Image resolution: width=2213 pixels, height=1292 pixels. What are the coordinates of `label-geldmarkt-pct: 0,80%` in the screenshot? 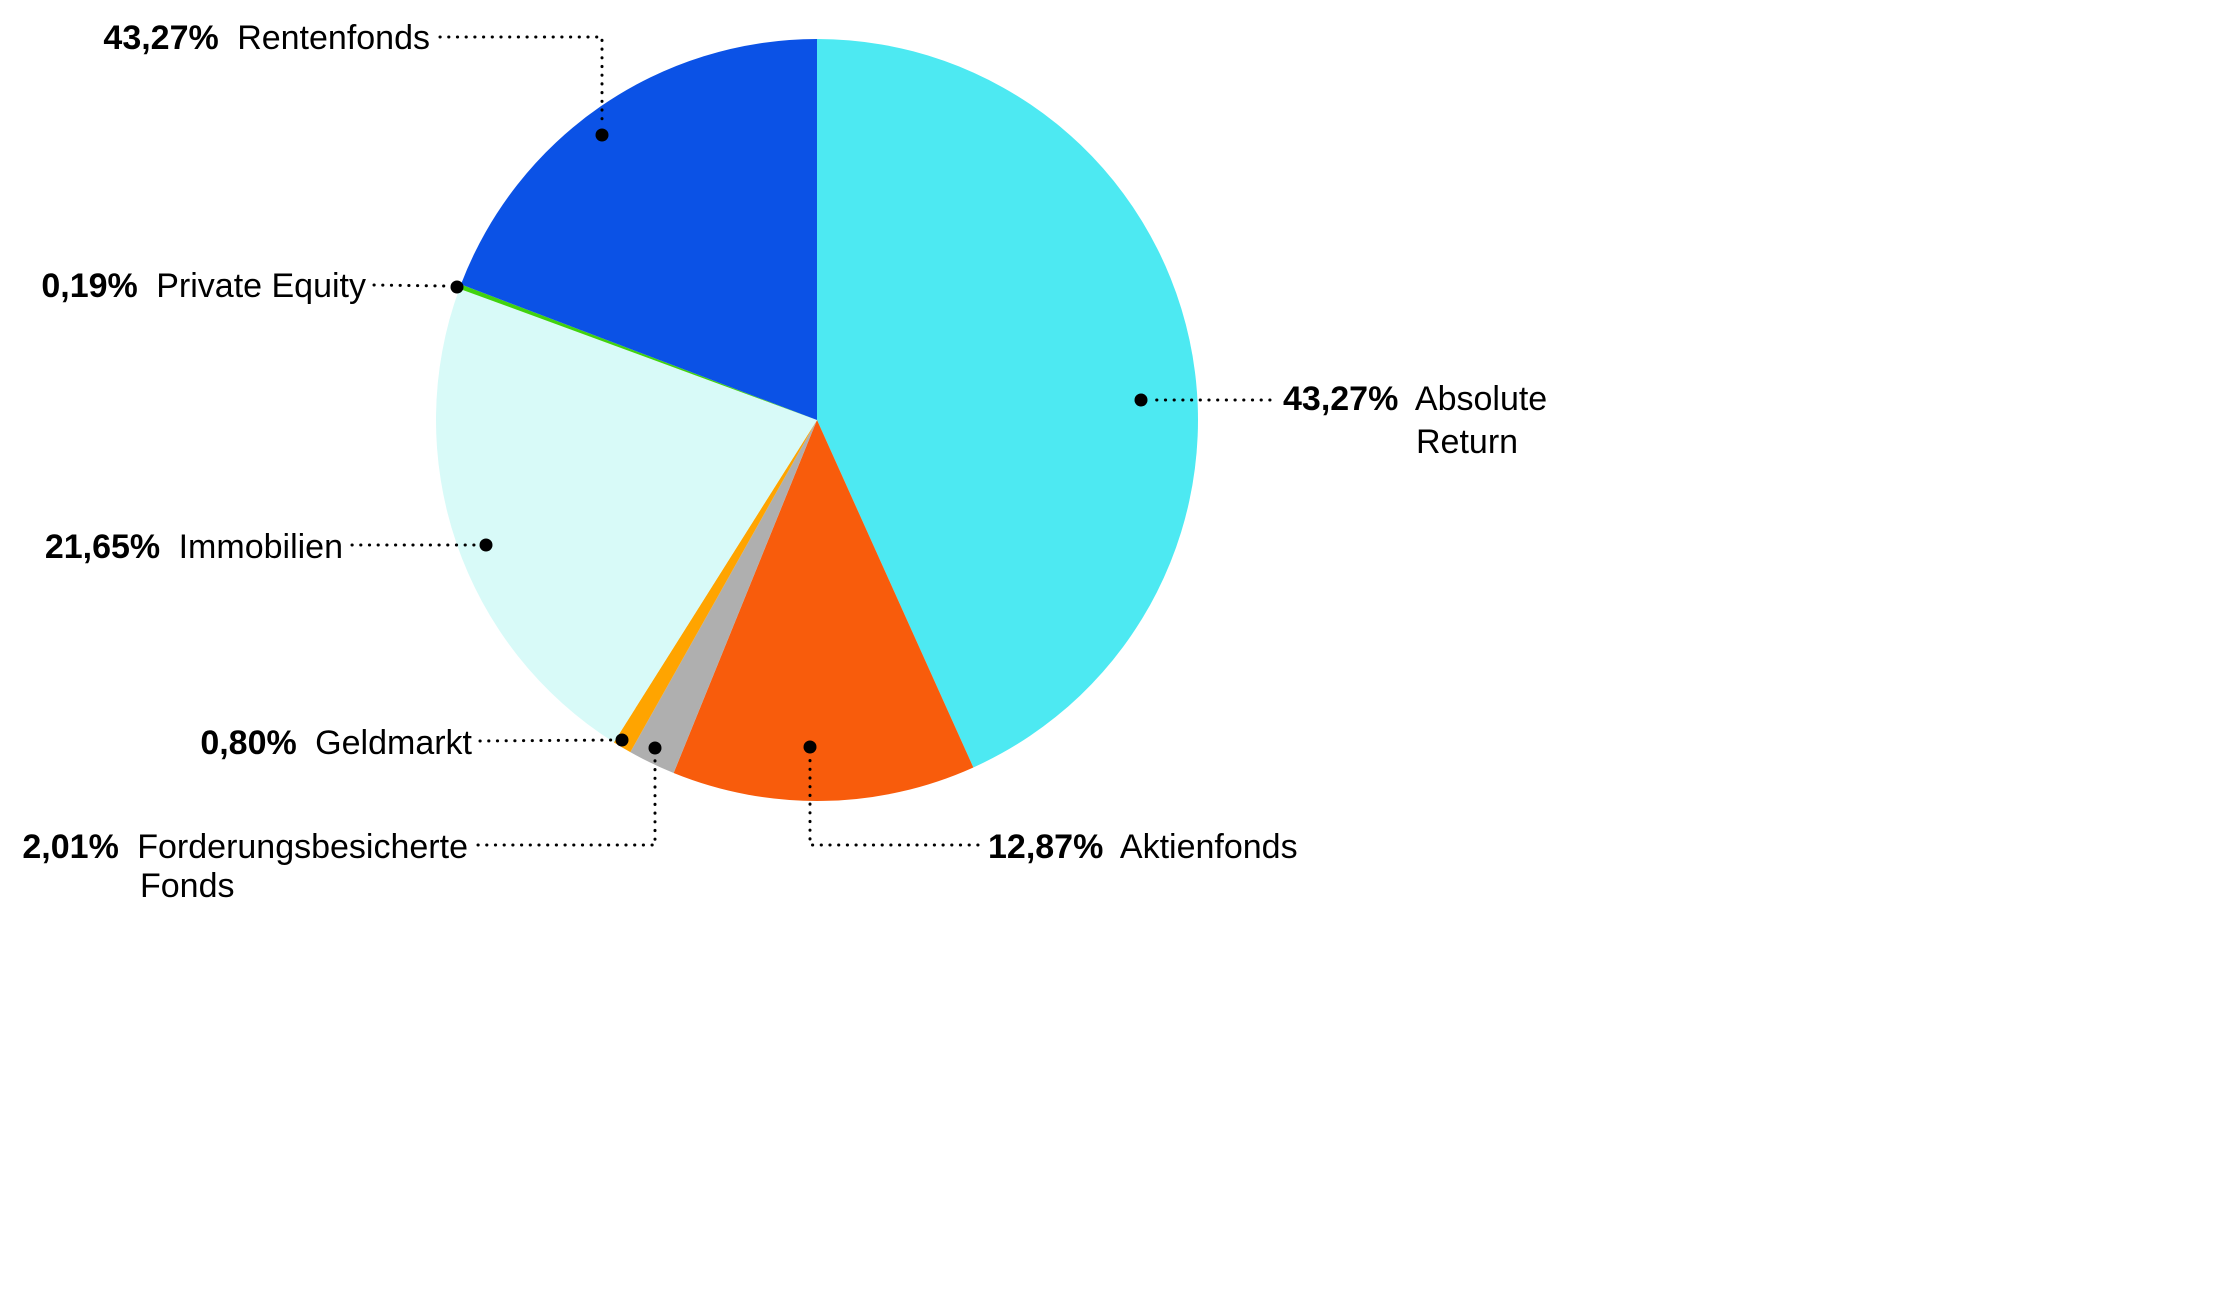 It's located at (248, 743).